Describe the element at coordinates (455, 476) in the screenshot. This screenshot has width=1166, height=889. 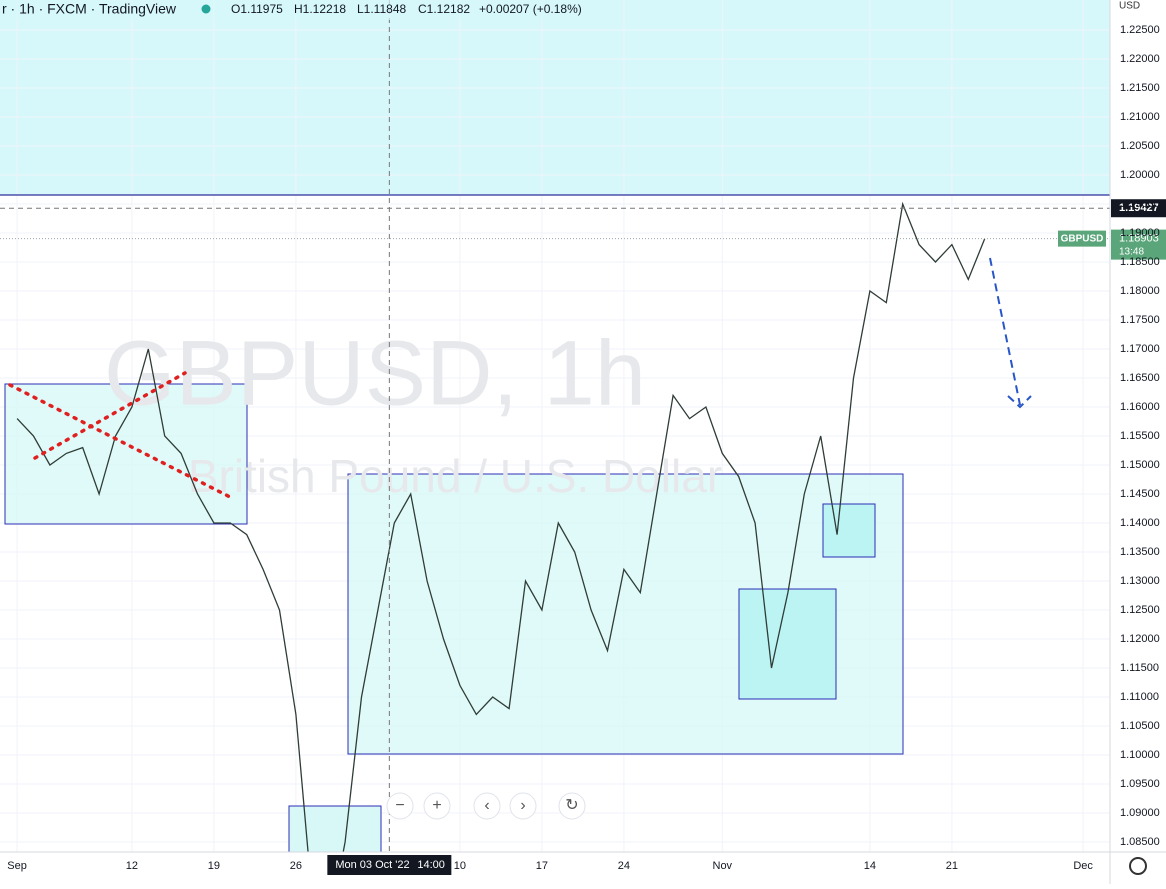
I see `watermark: British Pound / U.S. Dollar` at that location.